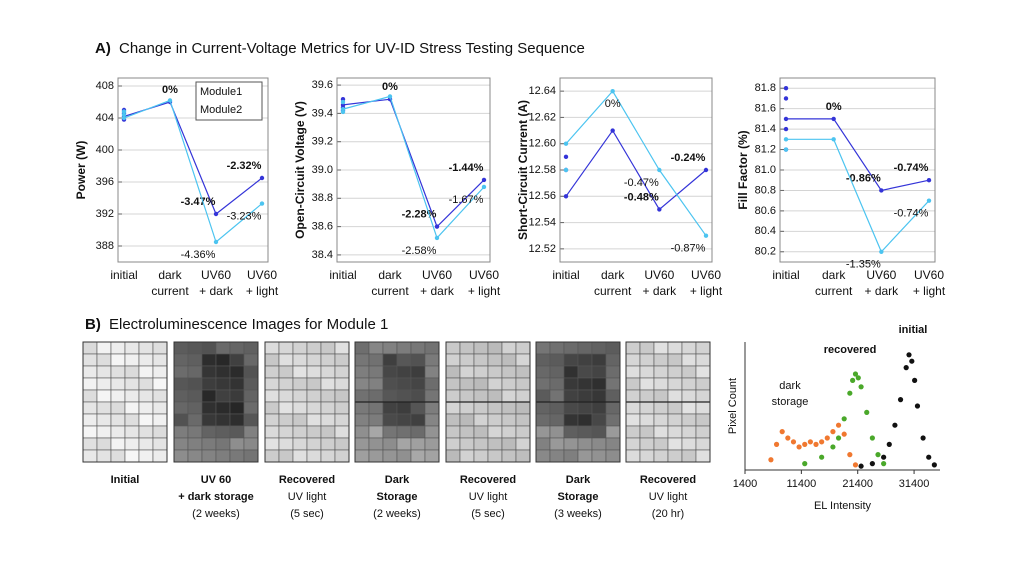  Describe the element at coordinates (397, 497) in the screenshot. I see `image-title: Storage` at that location.